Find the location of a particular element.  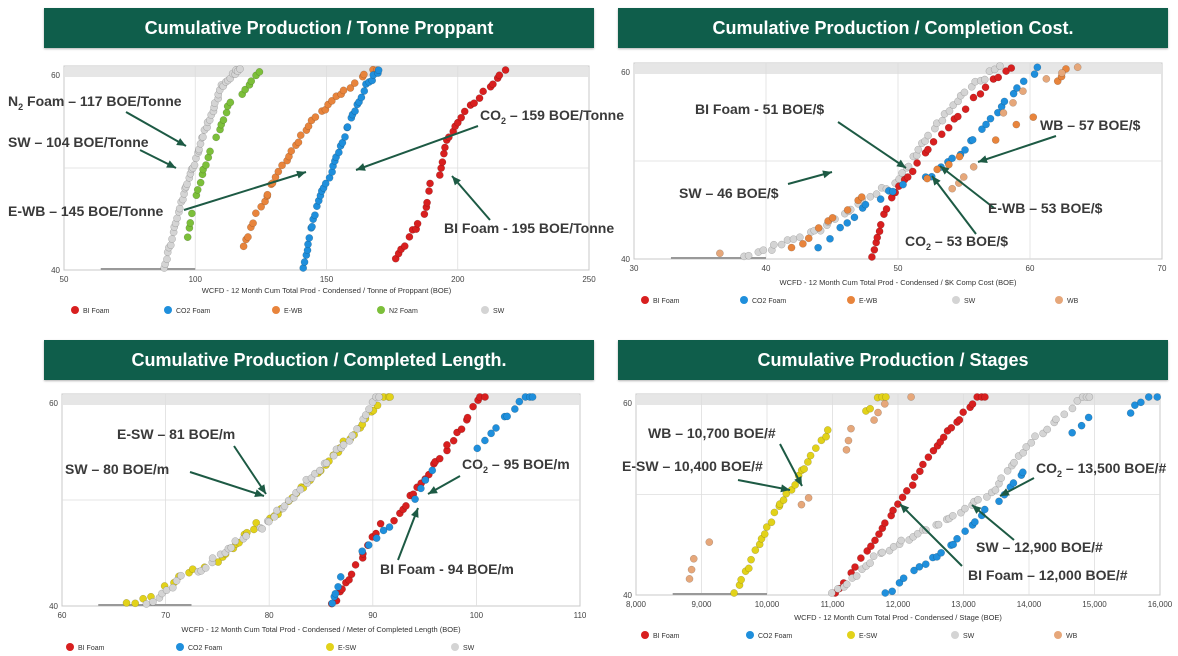

series-wb is located at coordinates (800, 488).